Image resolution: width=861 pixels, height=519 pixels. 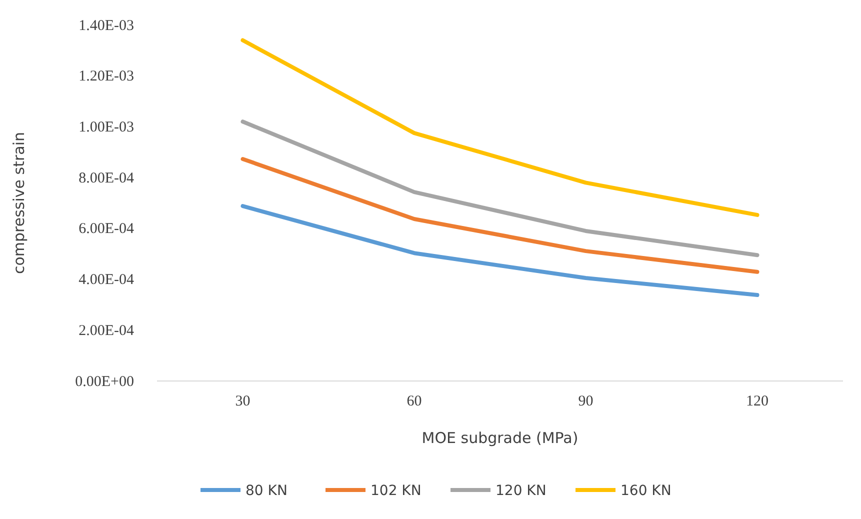 What do you see at coordinates (106, 178) in the screenshot?
I see `y-tick-label: 8.00E-04` at bounding box center [106, 178].